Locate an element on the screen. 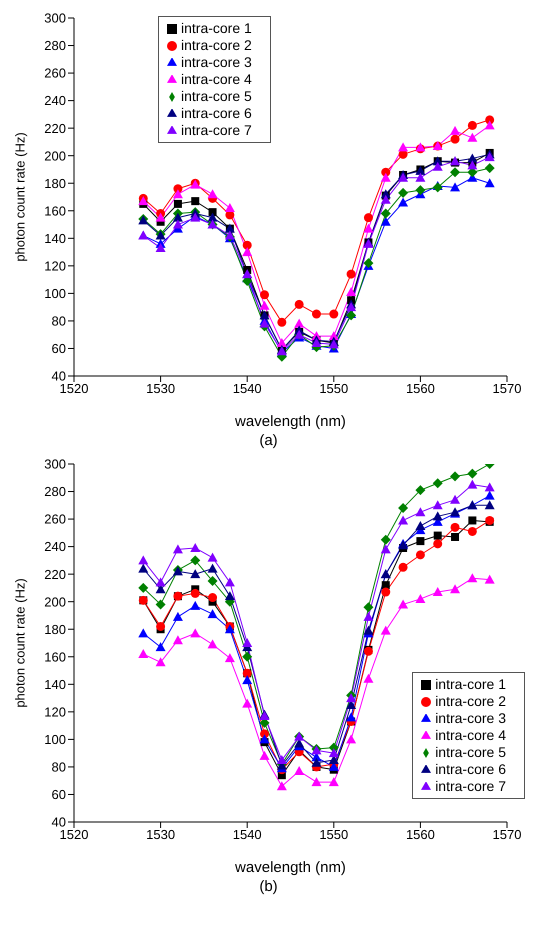  legend-label: intra-core 6 is located at coordinates (216, 113).